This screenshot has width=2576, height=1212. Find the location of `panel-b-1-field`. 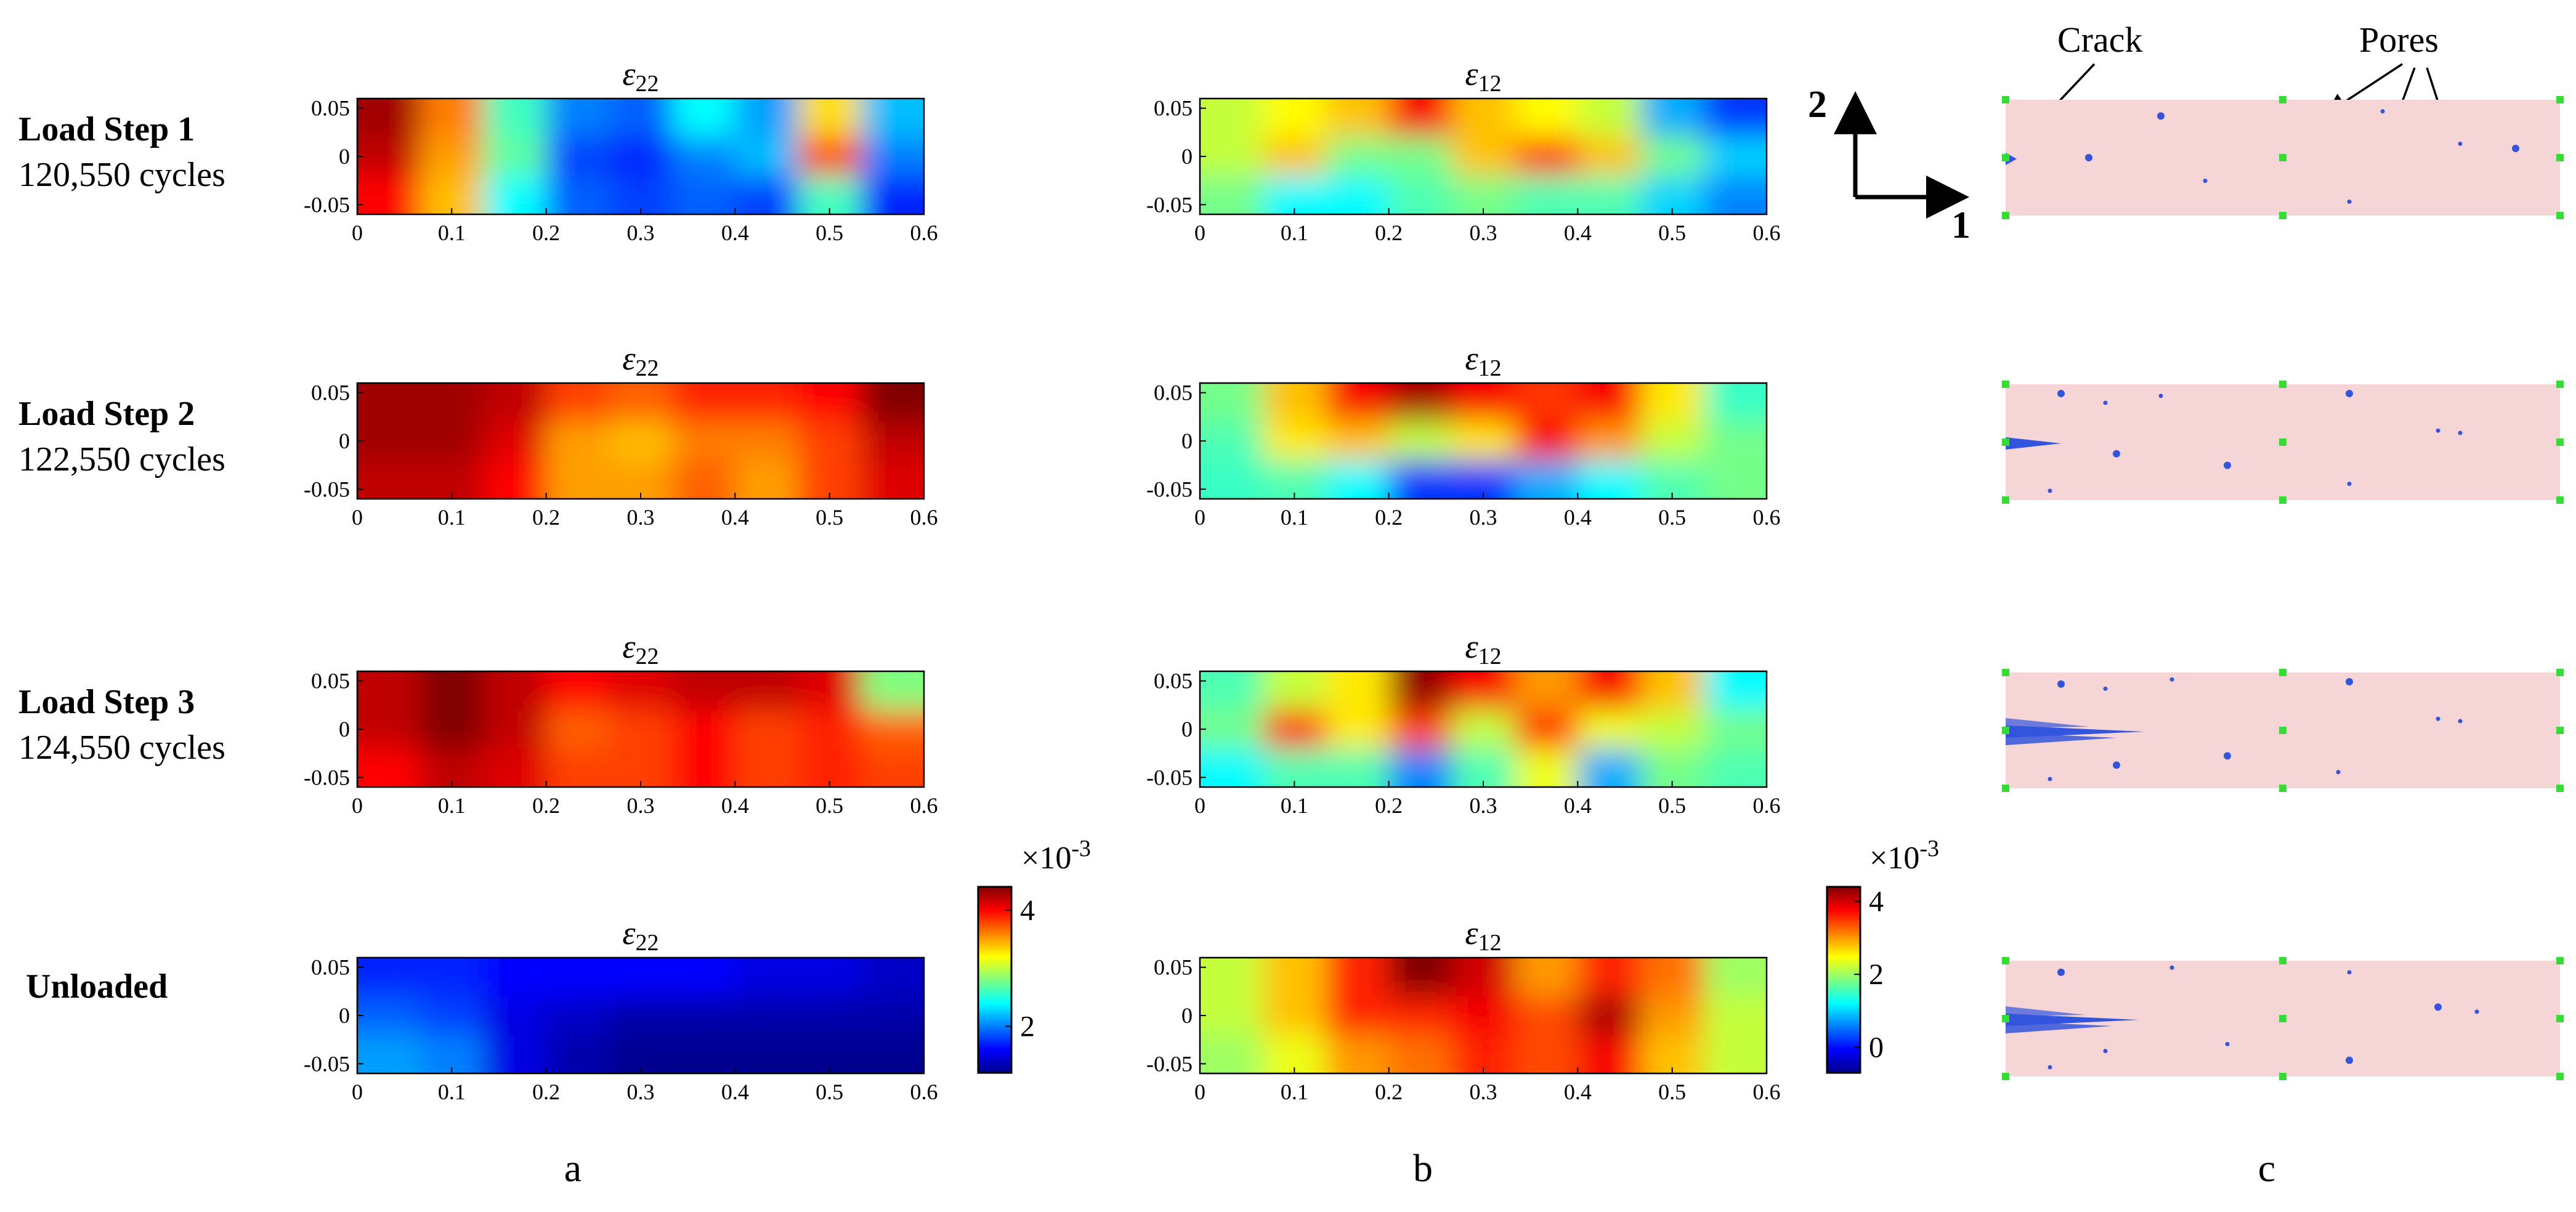

panel-b-1-field is located at coordinates (1483, 177).